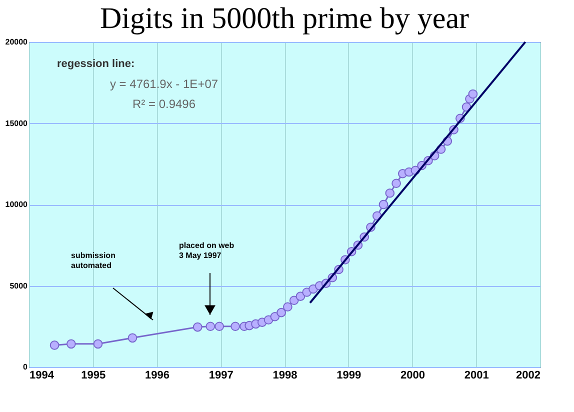 This screenshot has height=412, width=574. What do you see at coordinates (164, 104) in the screenshot?
I see `annotation: R² = 0.9496` at bounding box center [164, 104].